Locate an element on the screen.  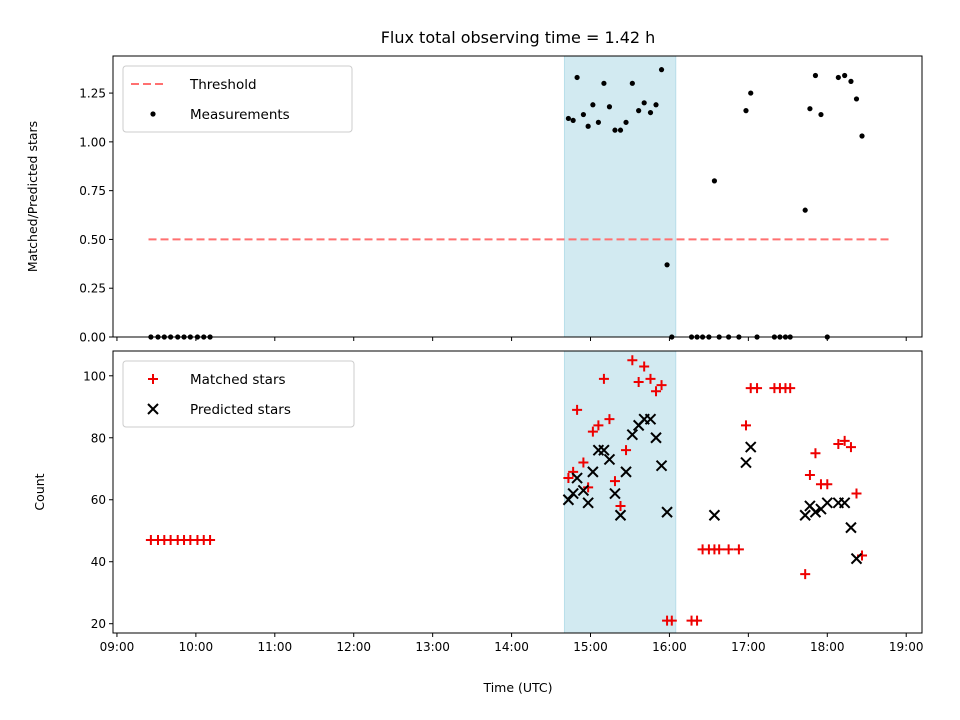
y-tick-label: 0.25 is located at coordinates (92, 289).